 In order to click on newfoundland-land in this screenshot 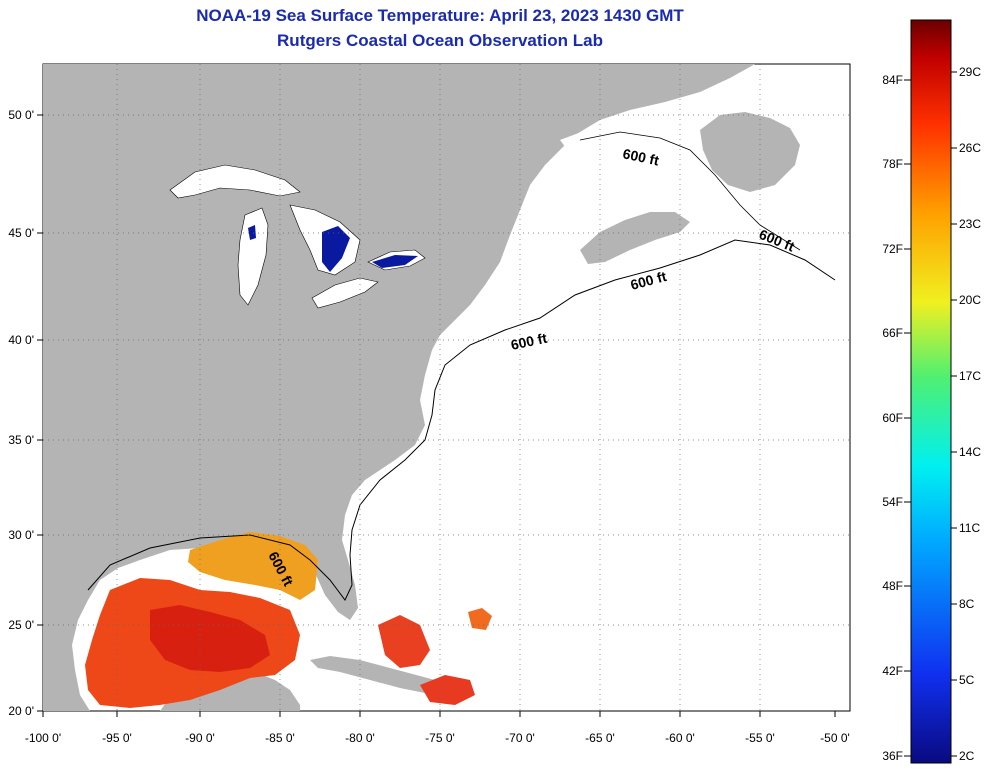, I will do `click(750, 152)`.